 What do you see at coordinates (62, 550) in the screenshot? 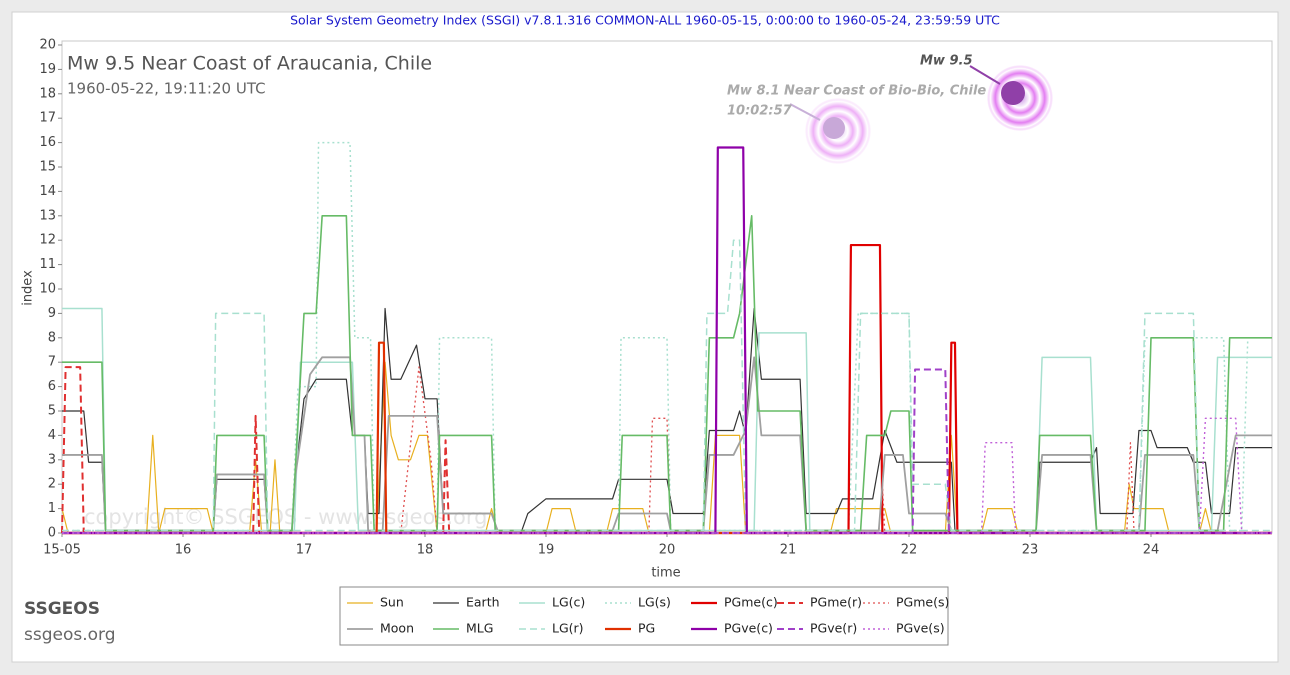
I see `x-tick-label: 15-05` at bounding box center [62, 550].